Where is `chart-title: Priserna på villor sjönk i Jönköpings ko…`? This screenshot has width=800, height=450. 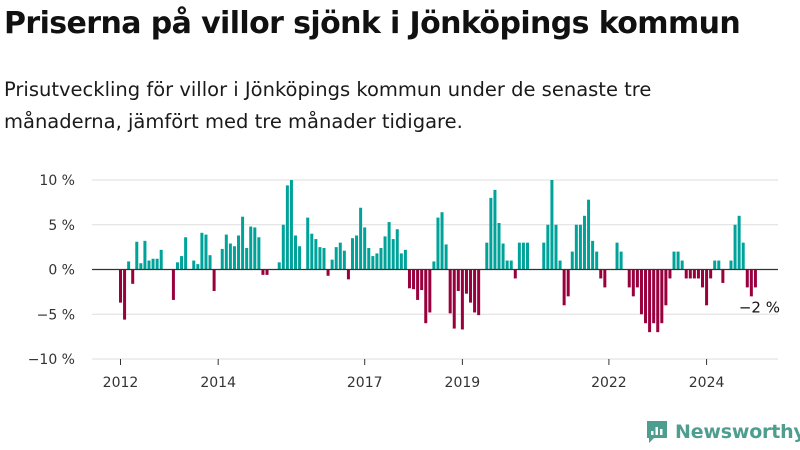
chart-title: Priserna på villor sjönk i Jönköpings ko… is located at coordinates (372, 23).